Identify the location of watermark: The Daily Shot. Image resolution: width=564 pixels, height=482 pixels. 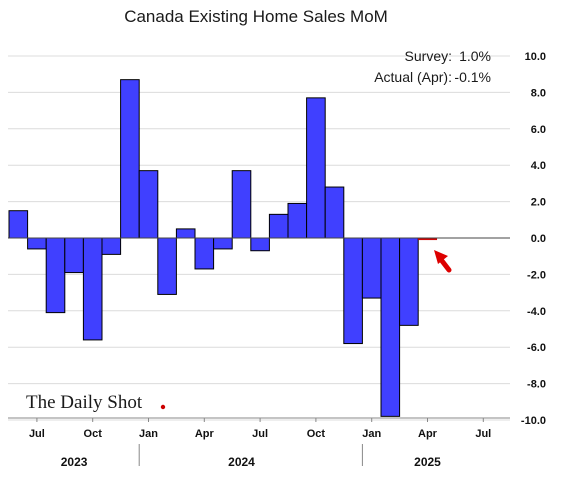
(96, 402).